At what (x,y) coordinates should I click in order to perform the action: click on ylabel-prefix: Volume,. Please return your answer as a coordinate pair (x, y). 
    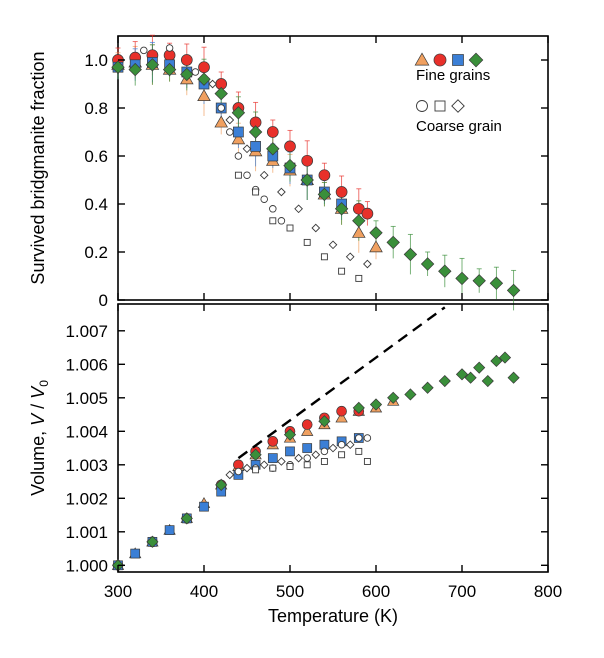
    Looking at the image, I should click on (38, 461).